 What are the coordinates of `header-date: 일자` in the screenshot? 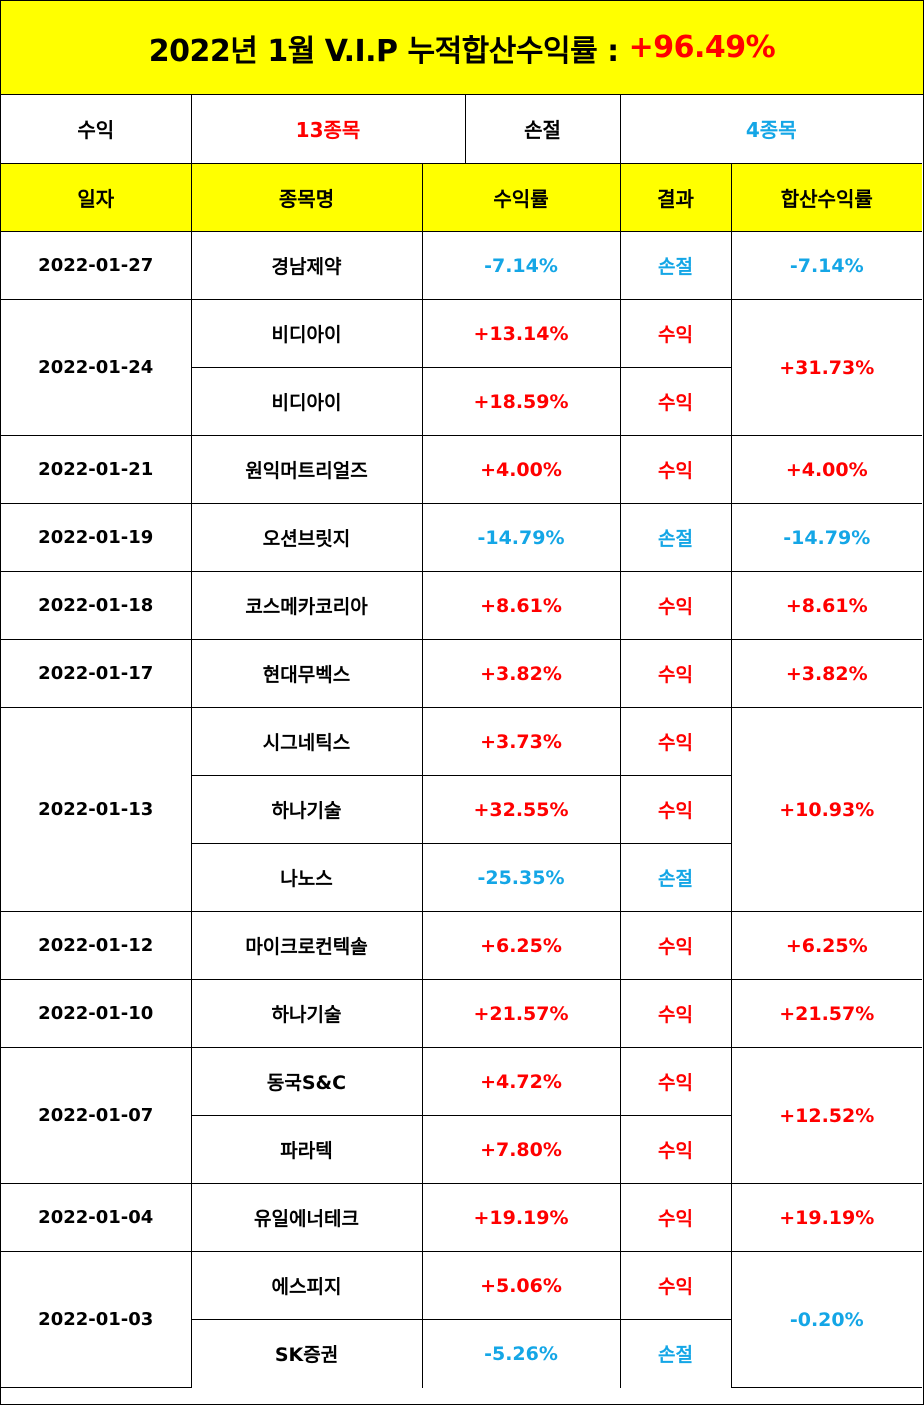 It's located at (96, 197).